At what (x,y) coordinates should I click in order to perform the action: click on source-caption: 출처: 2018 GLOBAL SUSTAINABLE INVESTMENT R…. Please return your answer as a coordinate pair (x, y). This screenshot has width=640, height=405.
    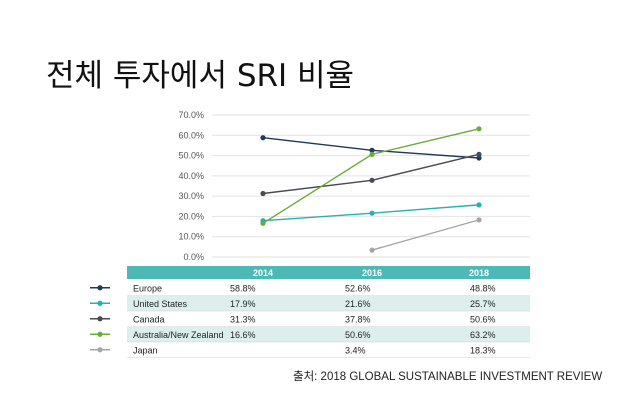
    Looking at the image, I should click on (448, 377).